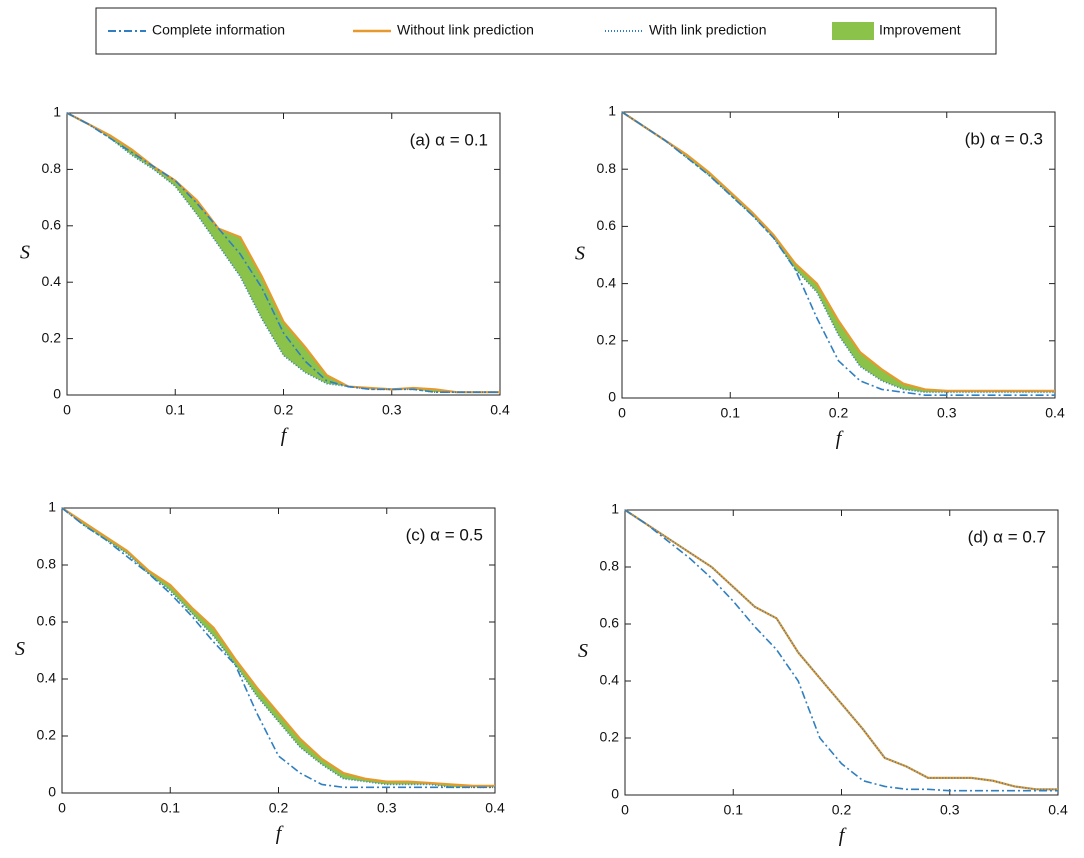 The width and height of the screenshot is (1084, 858). I want to click on annotation: (d) α = 0.7, so click(1007, 536).